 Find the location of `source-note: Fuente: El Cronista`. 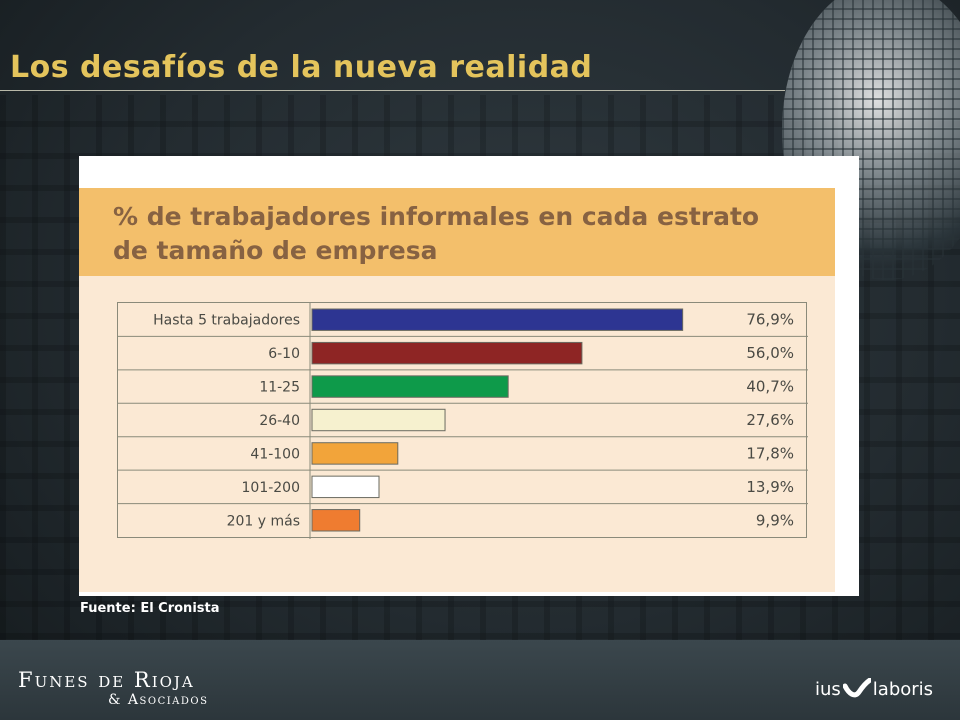

source-note: Fuente: El Cronista is located at coordinates (150, 608).